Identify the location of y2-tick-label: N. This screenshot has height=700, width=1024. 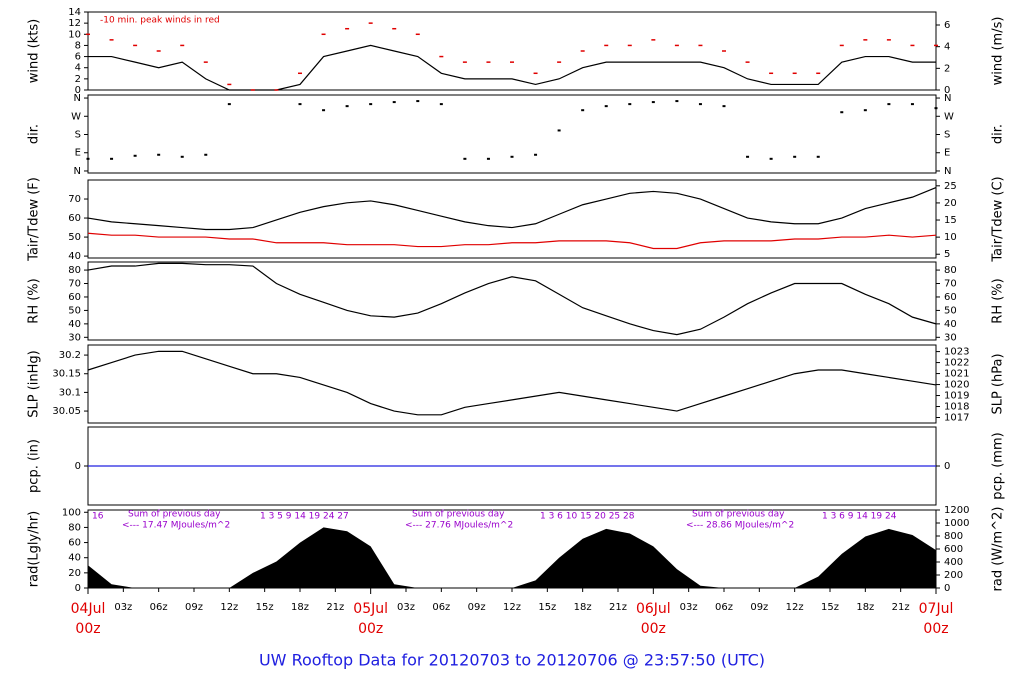
(947, 98).